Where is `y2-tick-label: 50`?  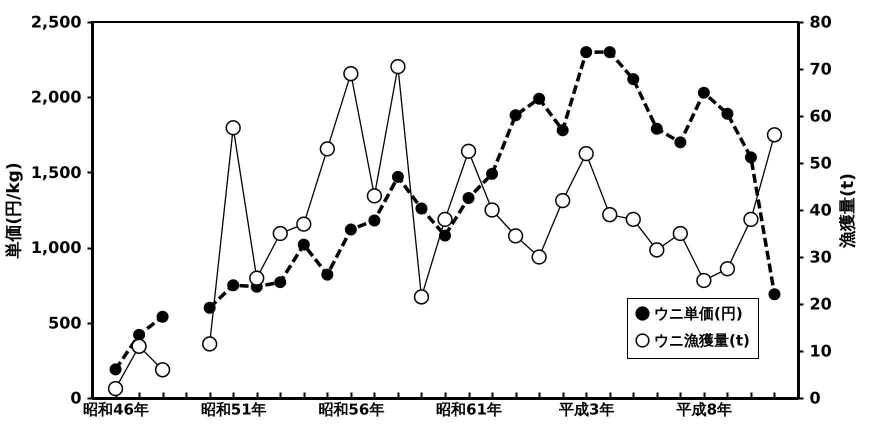
y2-tick-label: 50 is located at coordinates (821, 163).